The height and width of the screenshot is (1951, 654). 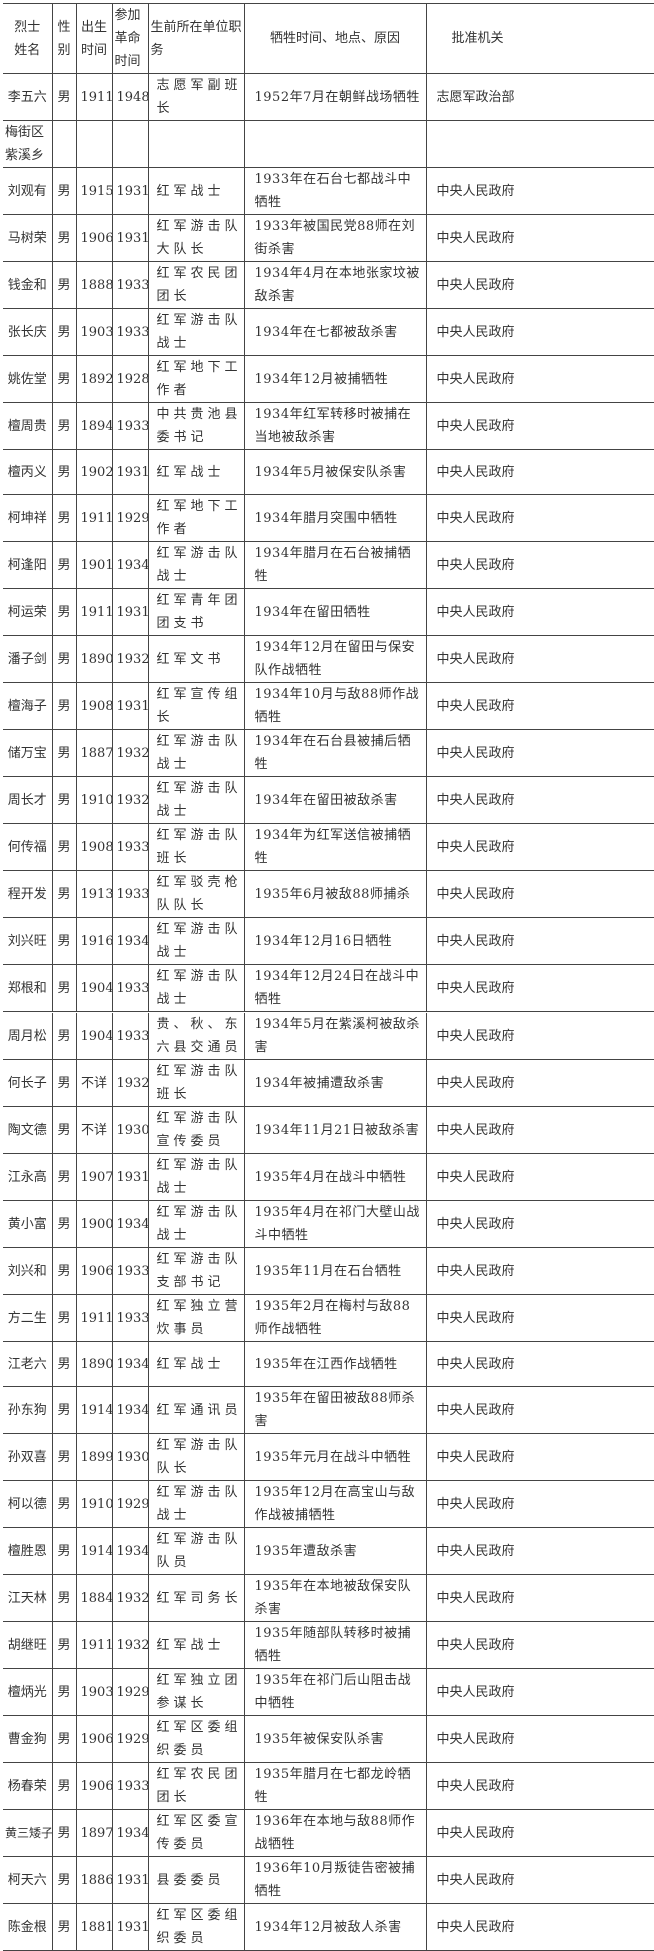 What do you see at coordinates (27, 941) in the screenshot?
I see `cell-name: 刘兴旺` at bounding box center [27, 941].